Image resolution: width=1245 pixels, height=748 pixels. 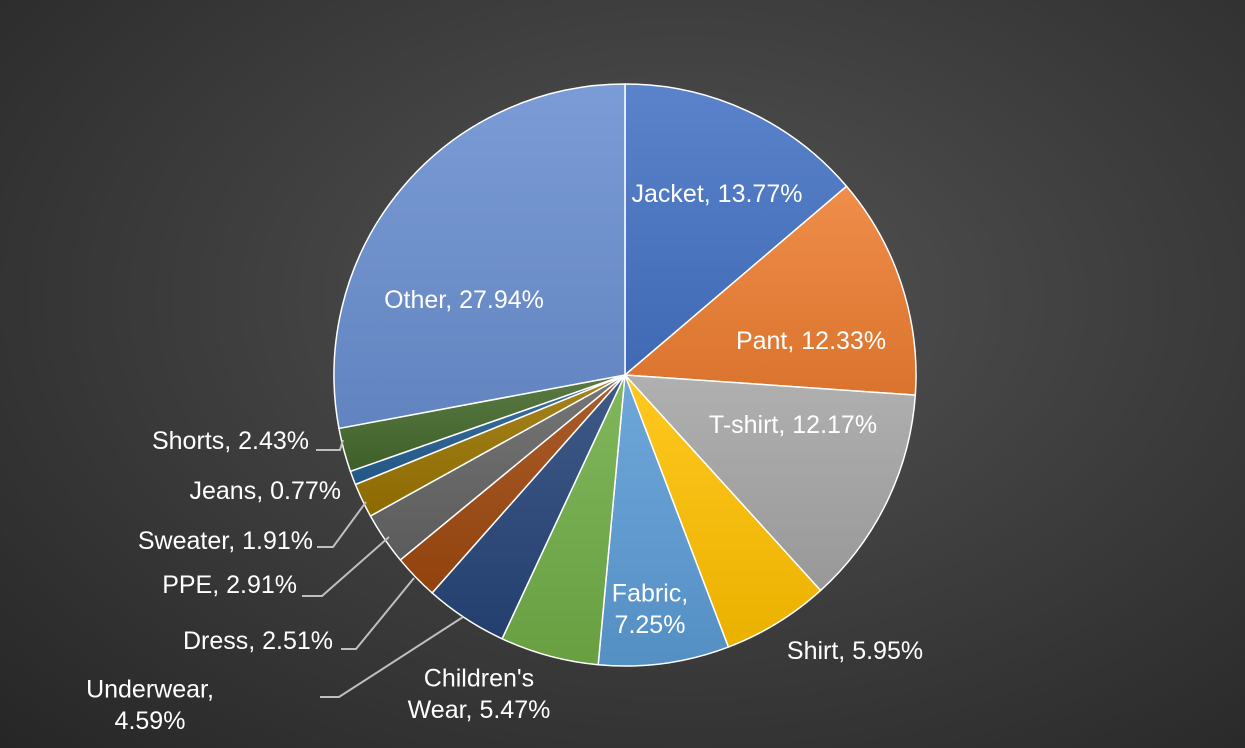 I want to click on leader-line-shorts, so click(x=330, y=445).